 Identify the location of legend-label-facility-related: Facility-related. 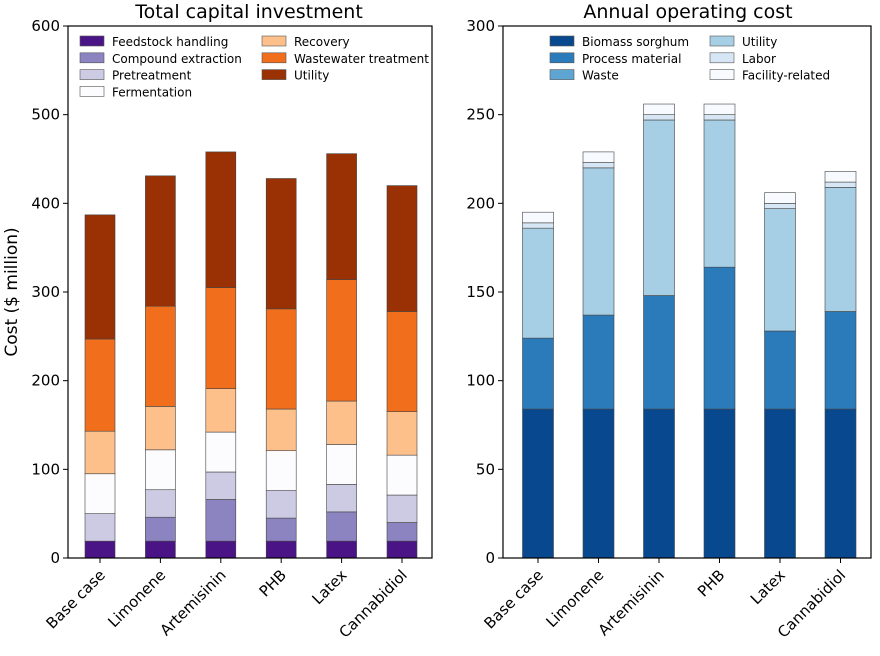
(786, 76).